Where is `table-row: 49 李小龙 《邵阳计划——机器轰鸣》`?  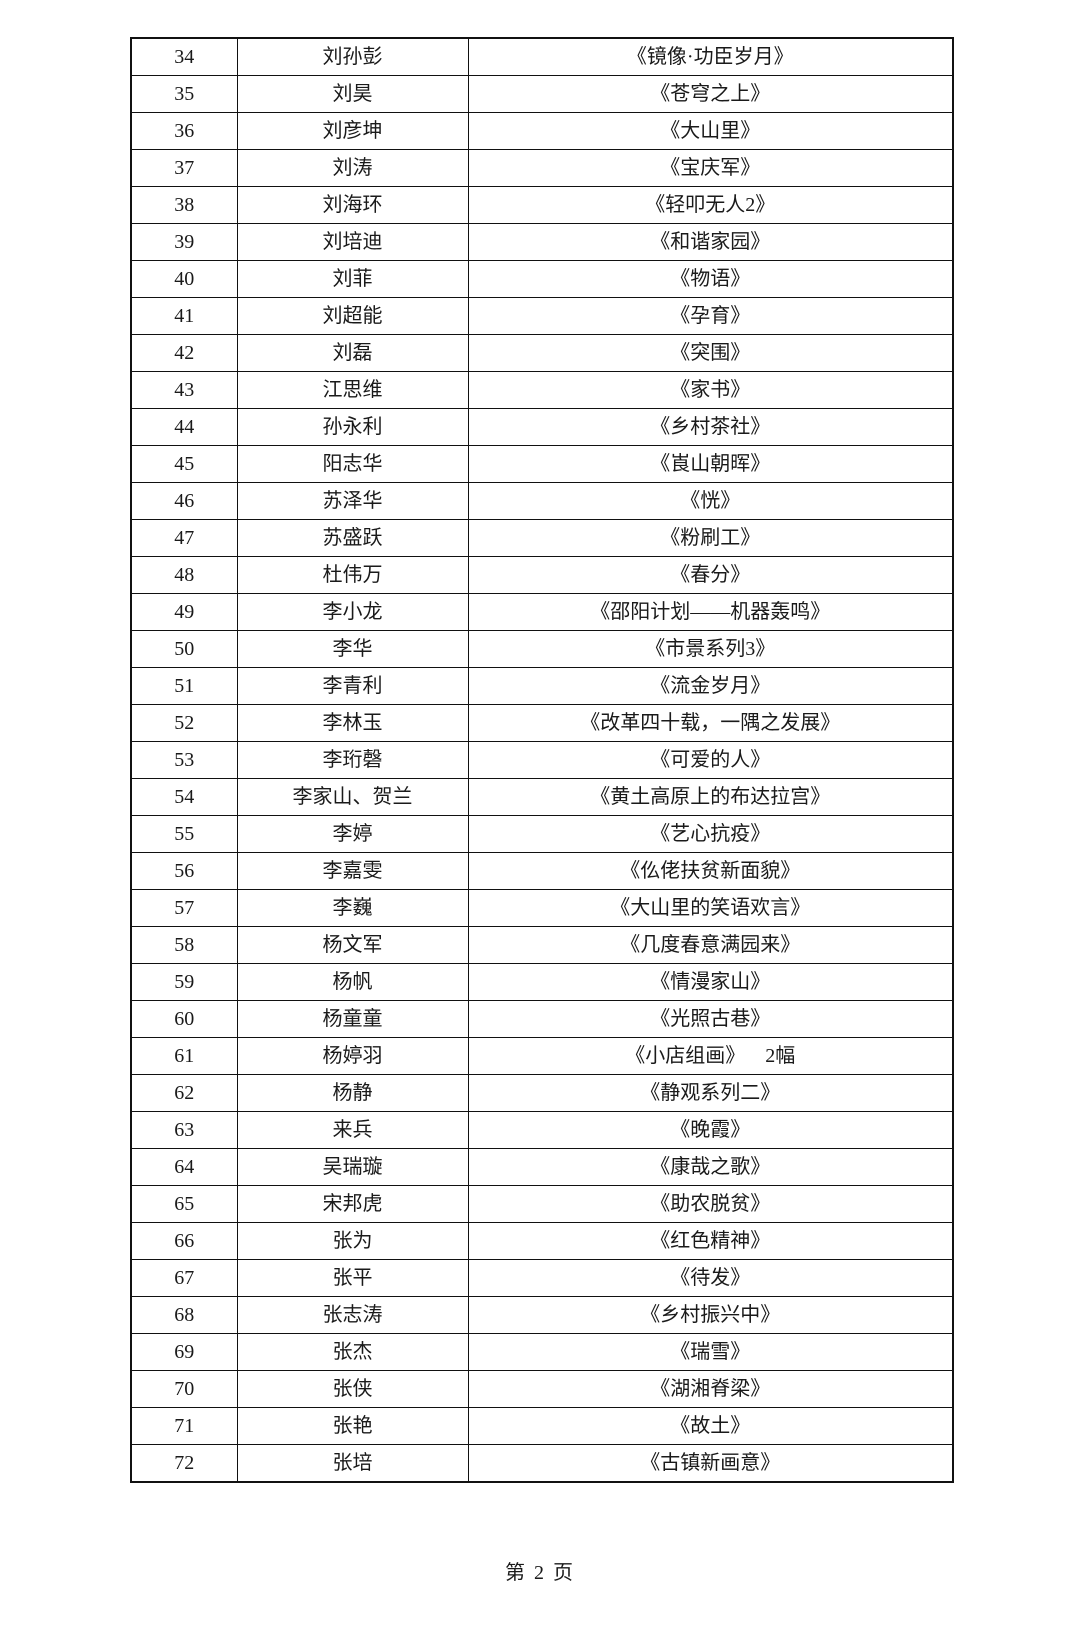 table-row: 49 李小龙 《邵阳计划——机器轰鸣》 is located at coordinates (542, 612).